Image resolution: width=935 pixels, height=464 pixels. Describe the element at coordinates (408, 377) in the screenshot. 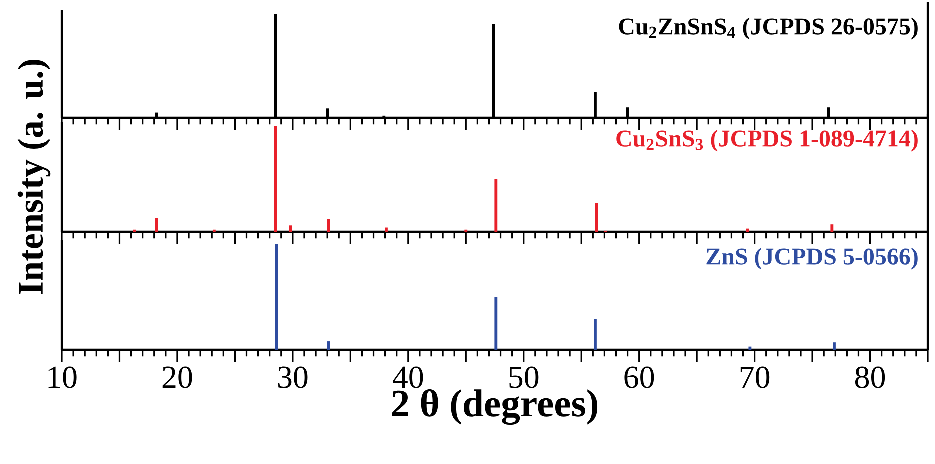

I see `x-tick-label: 40` at that location.